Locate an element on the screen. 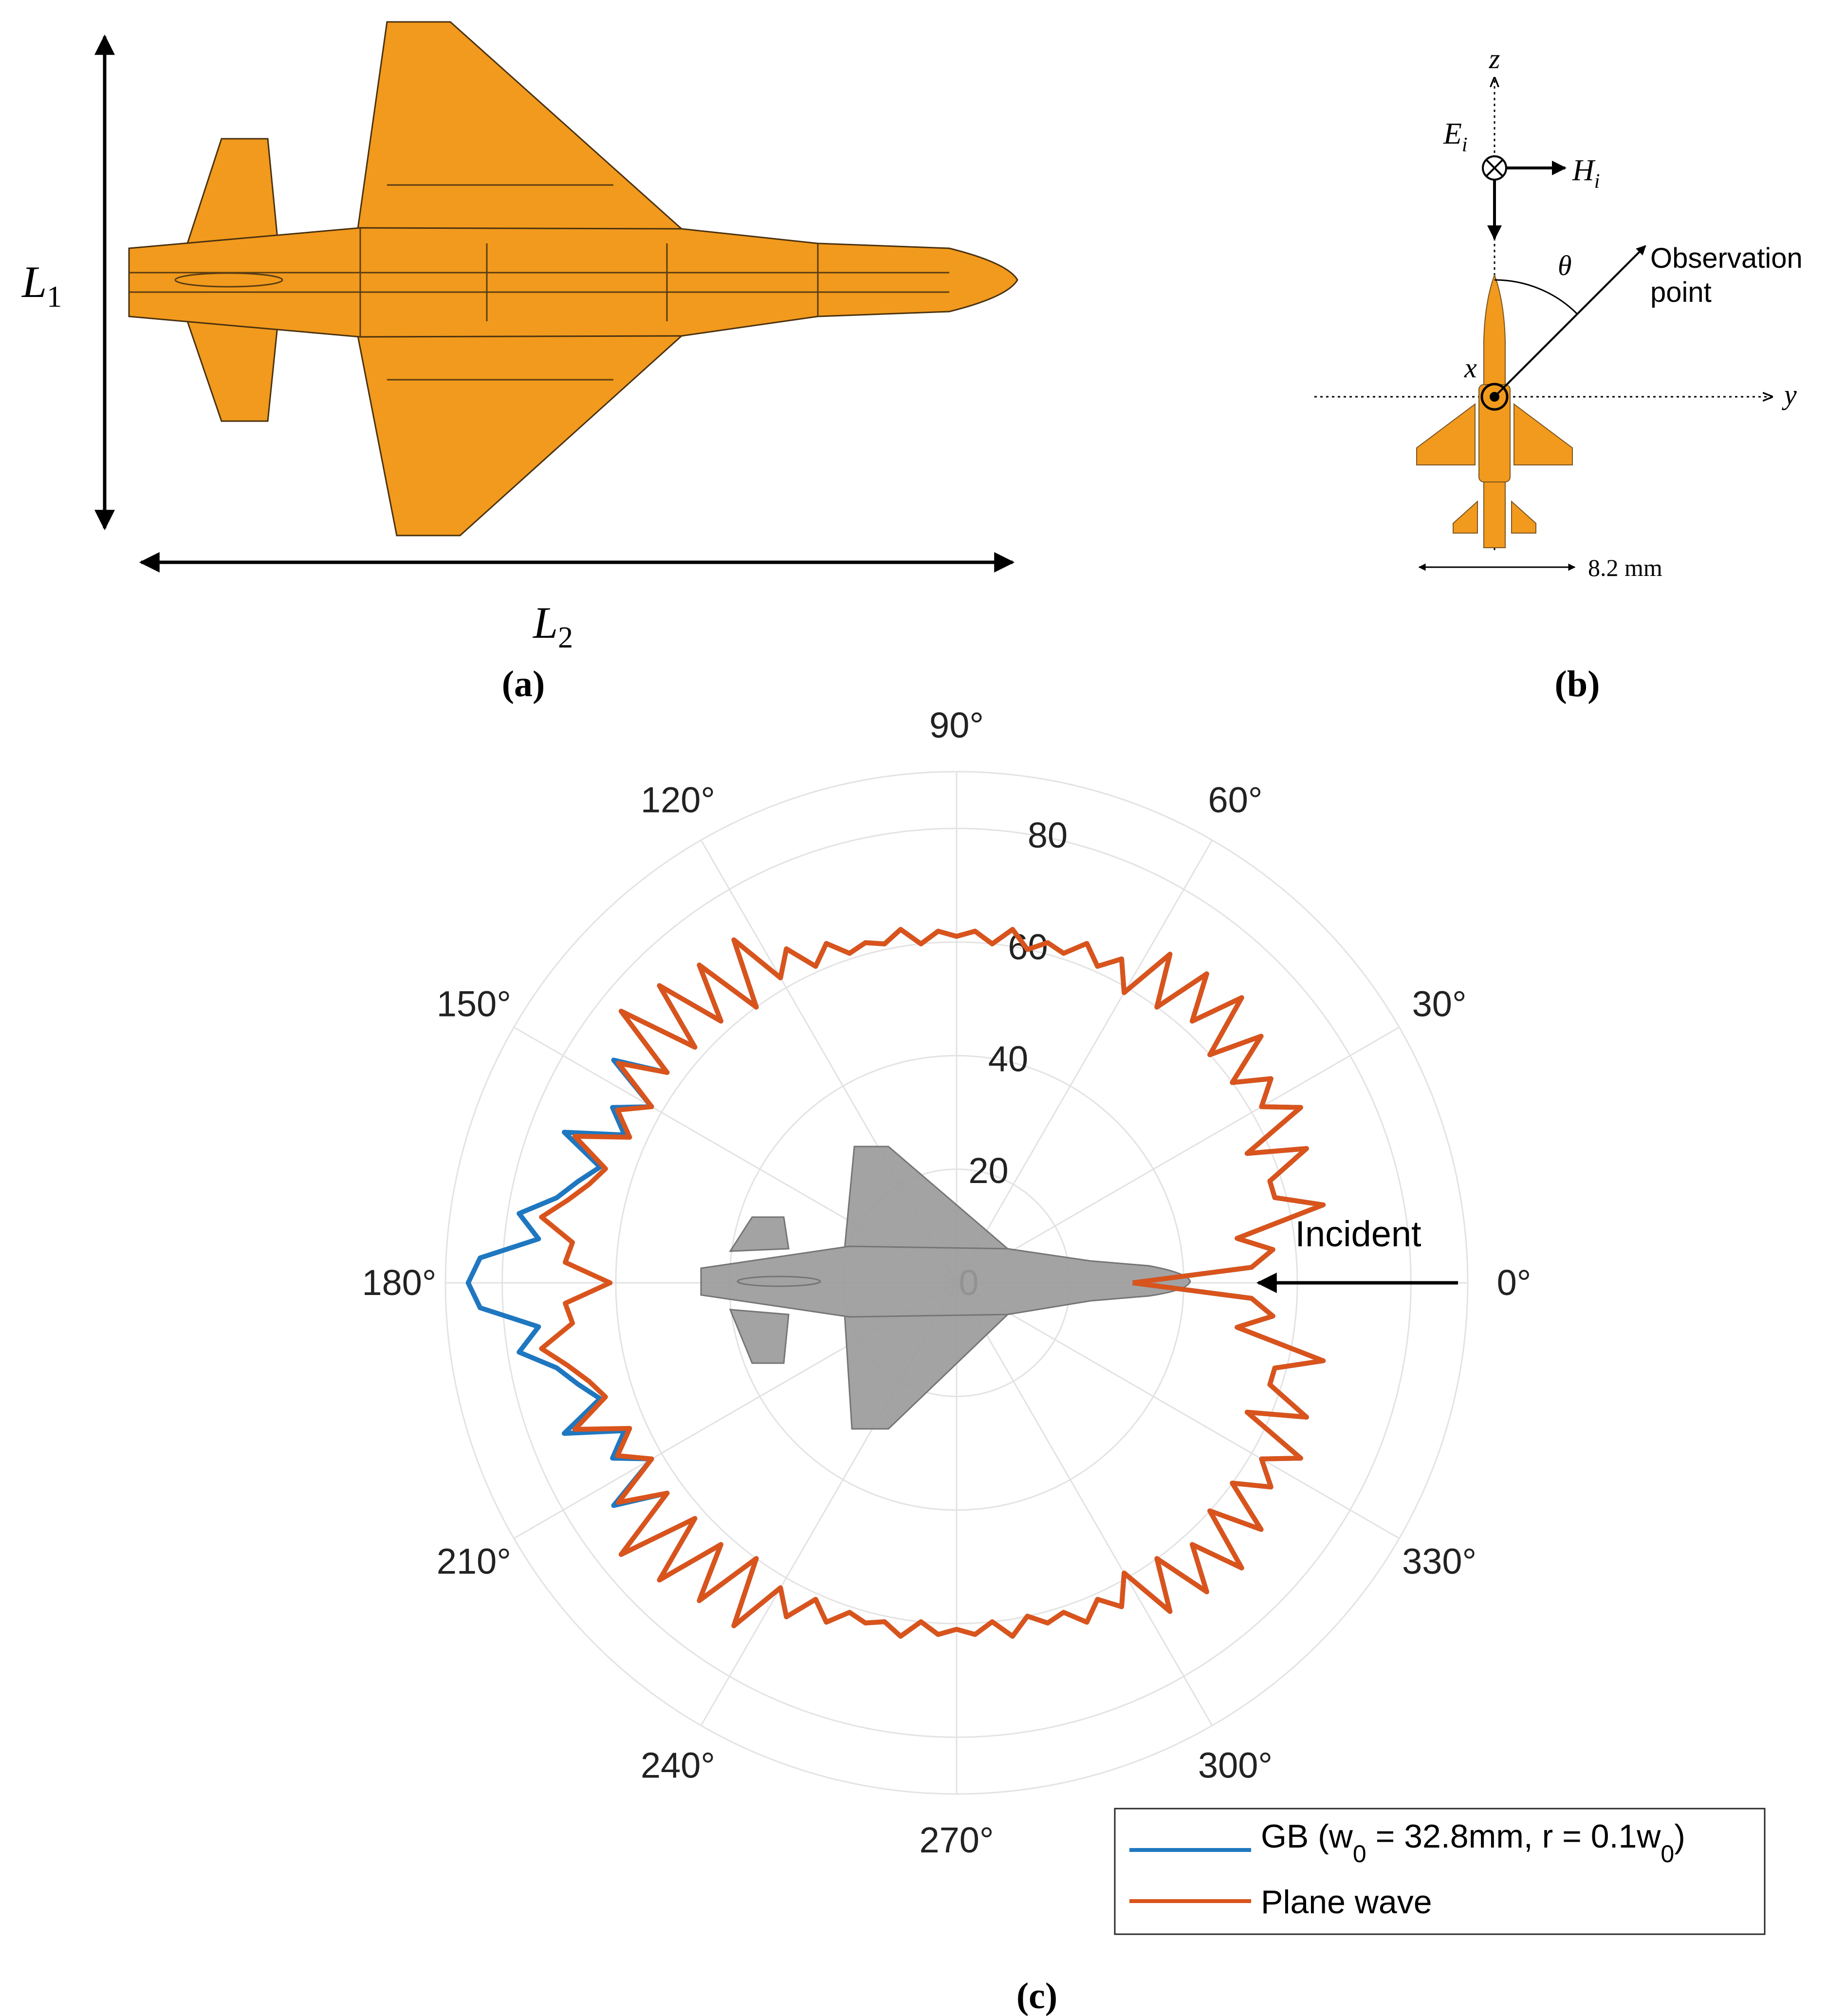 The width and height of the screenshot is (1827, 2016). L1-label: L1 is located at coordinates (41, 285).